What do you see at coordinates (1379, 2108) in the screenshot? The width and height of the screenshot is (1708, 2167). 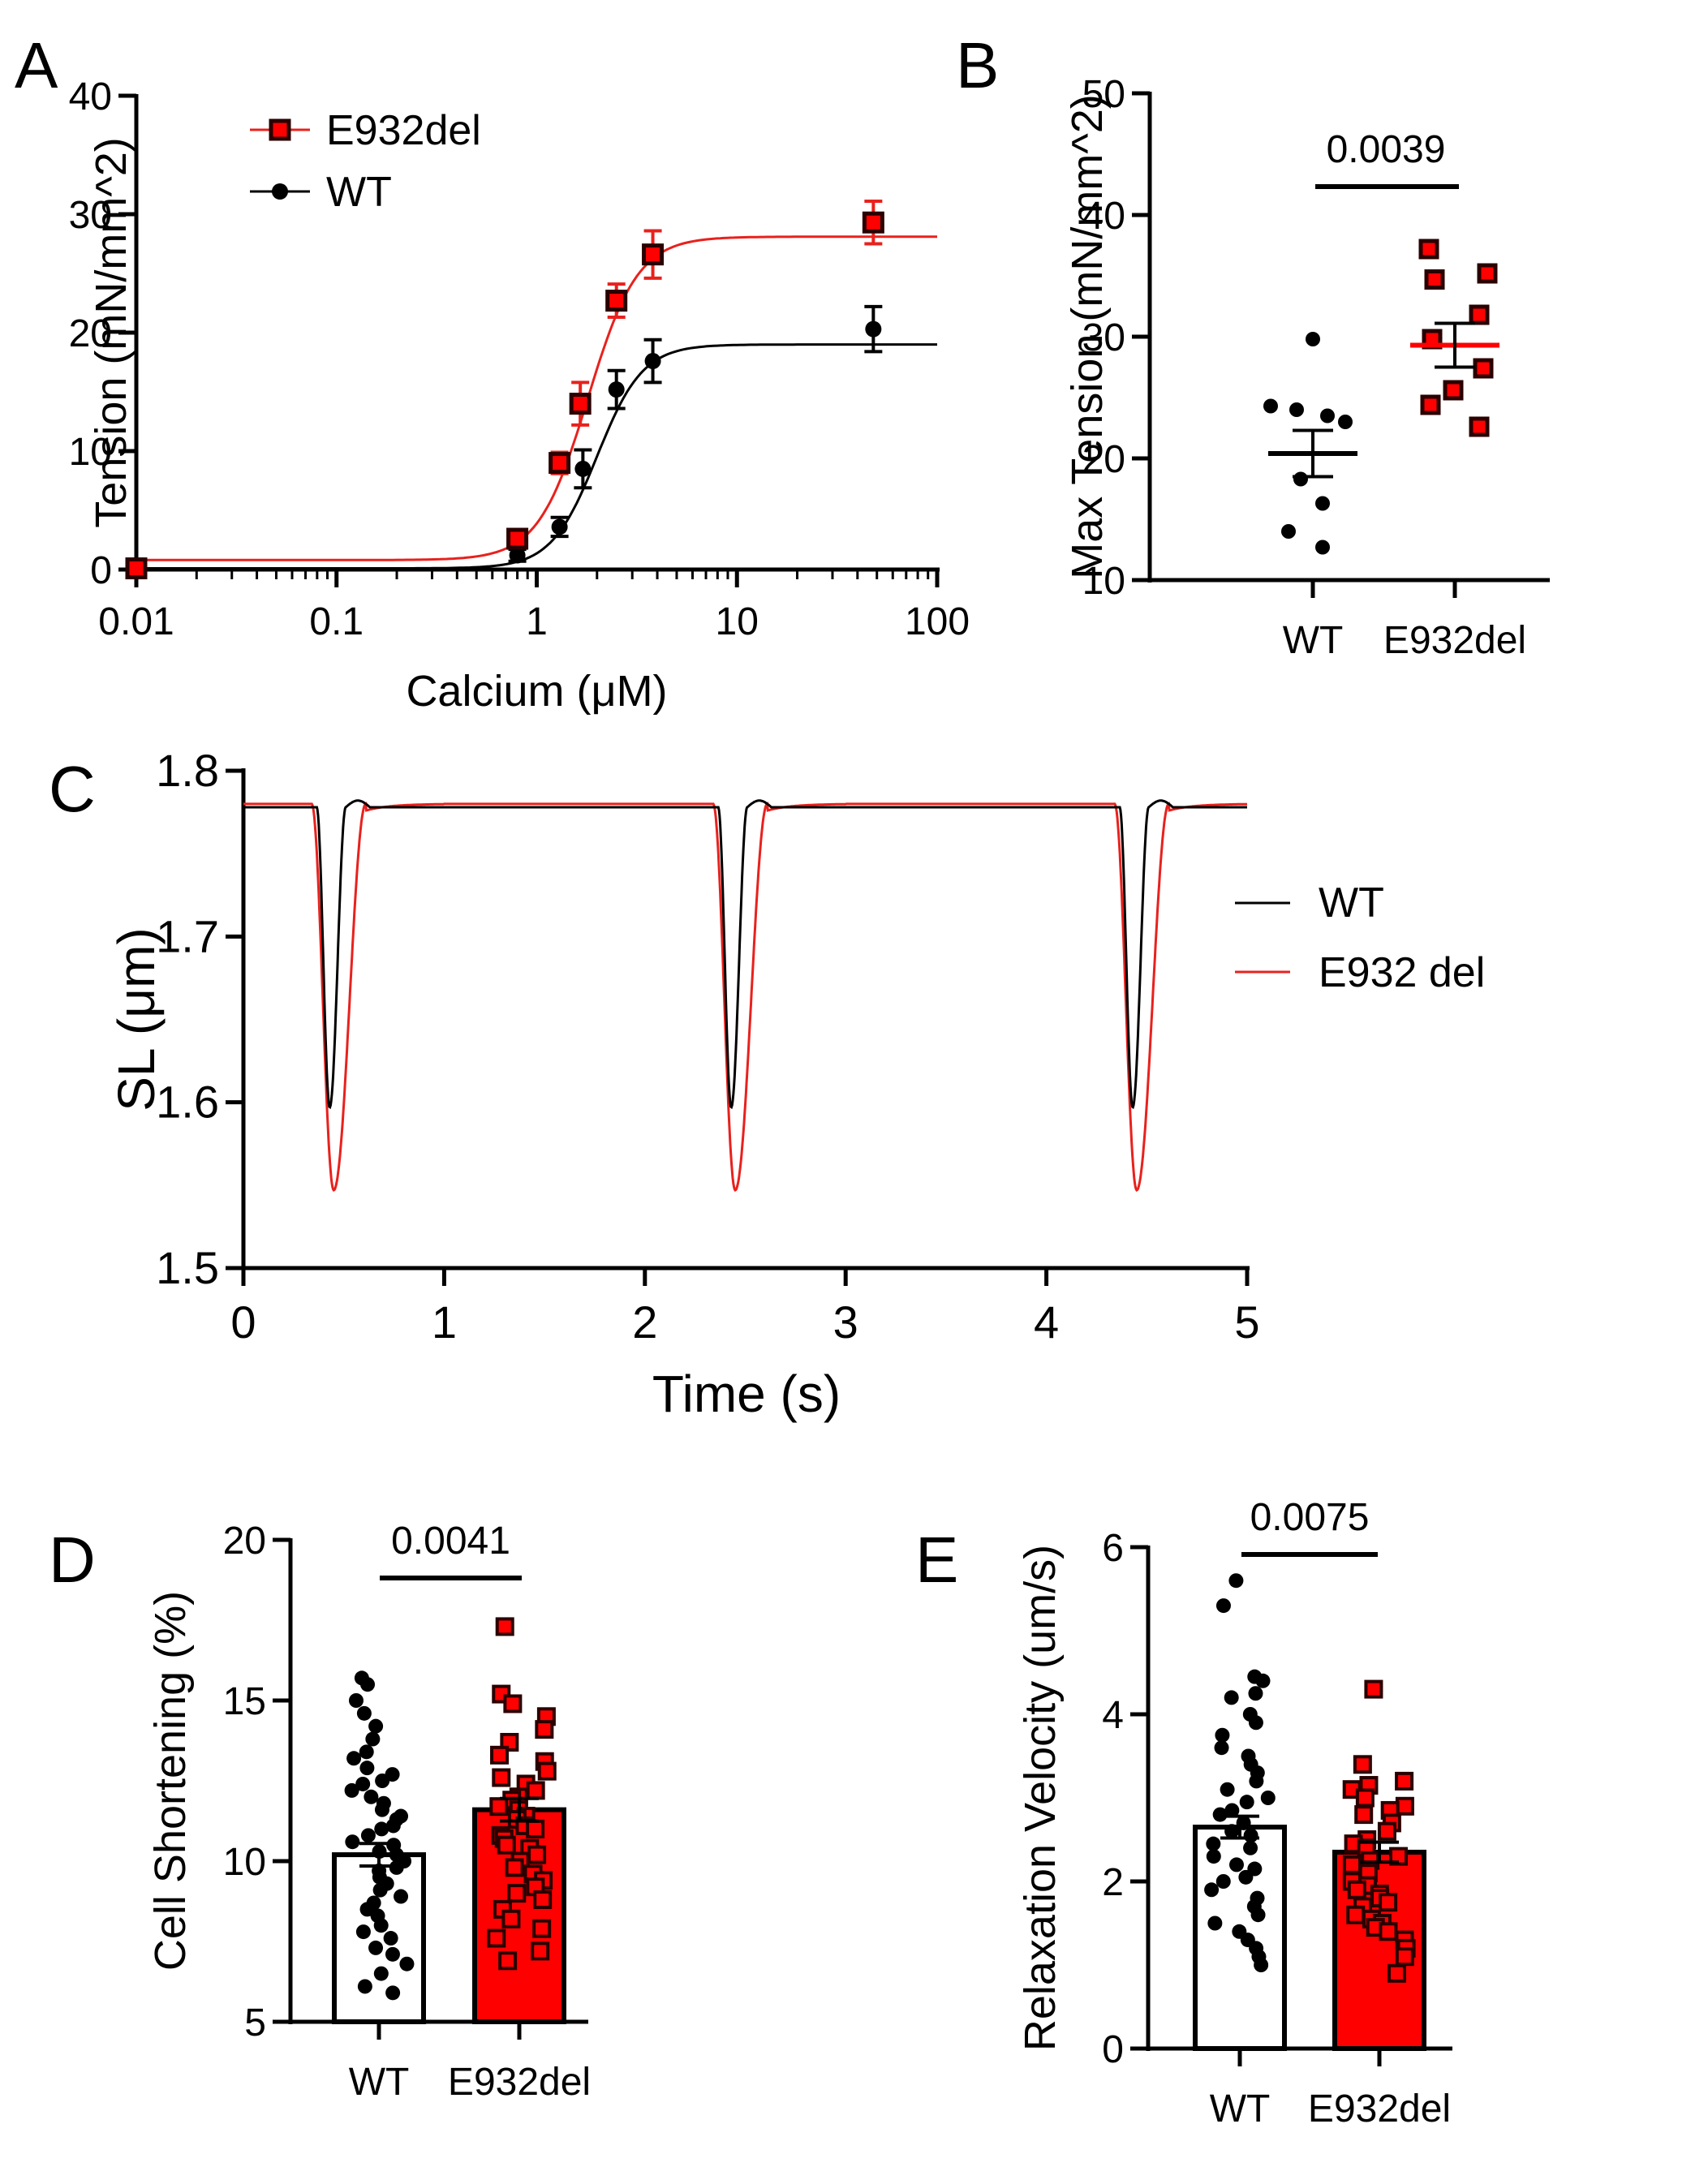 I see `panel-e-category-e932del: E932del` at bounding box center [1379, 2108].